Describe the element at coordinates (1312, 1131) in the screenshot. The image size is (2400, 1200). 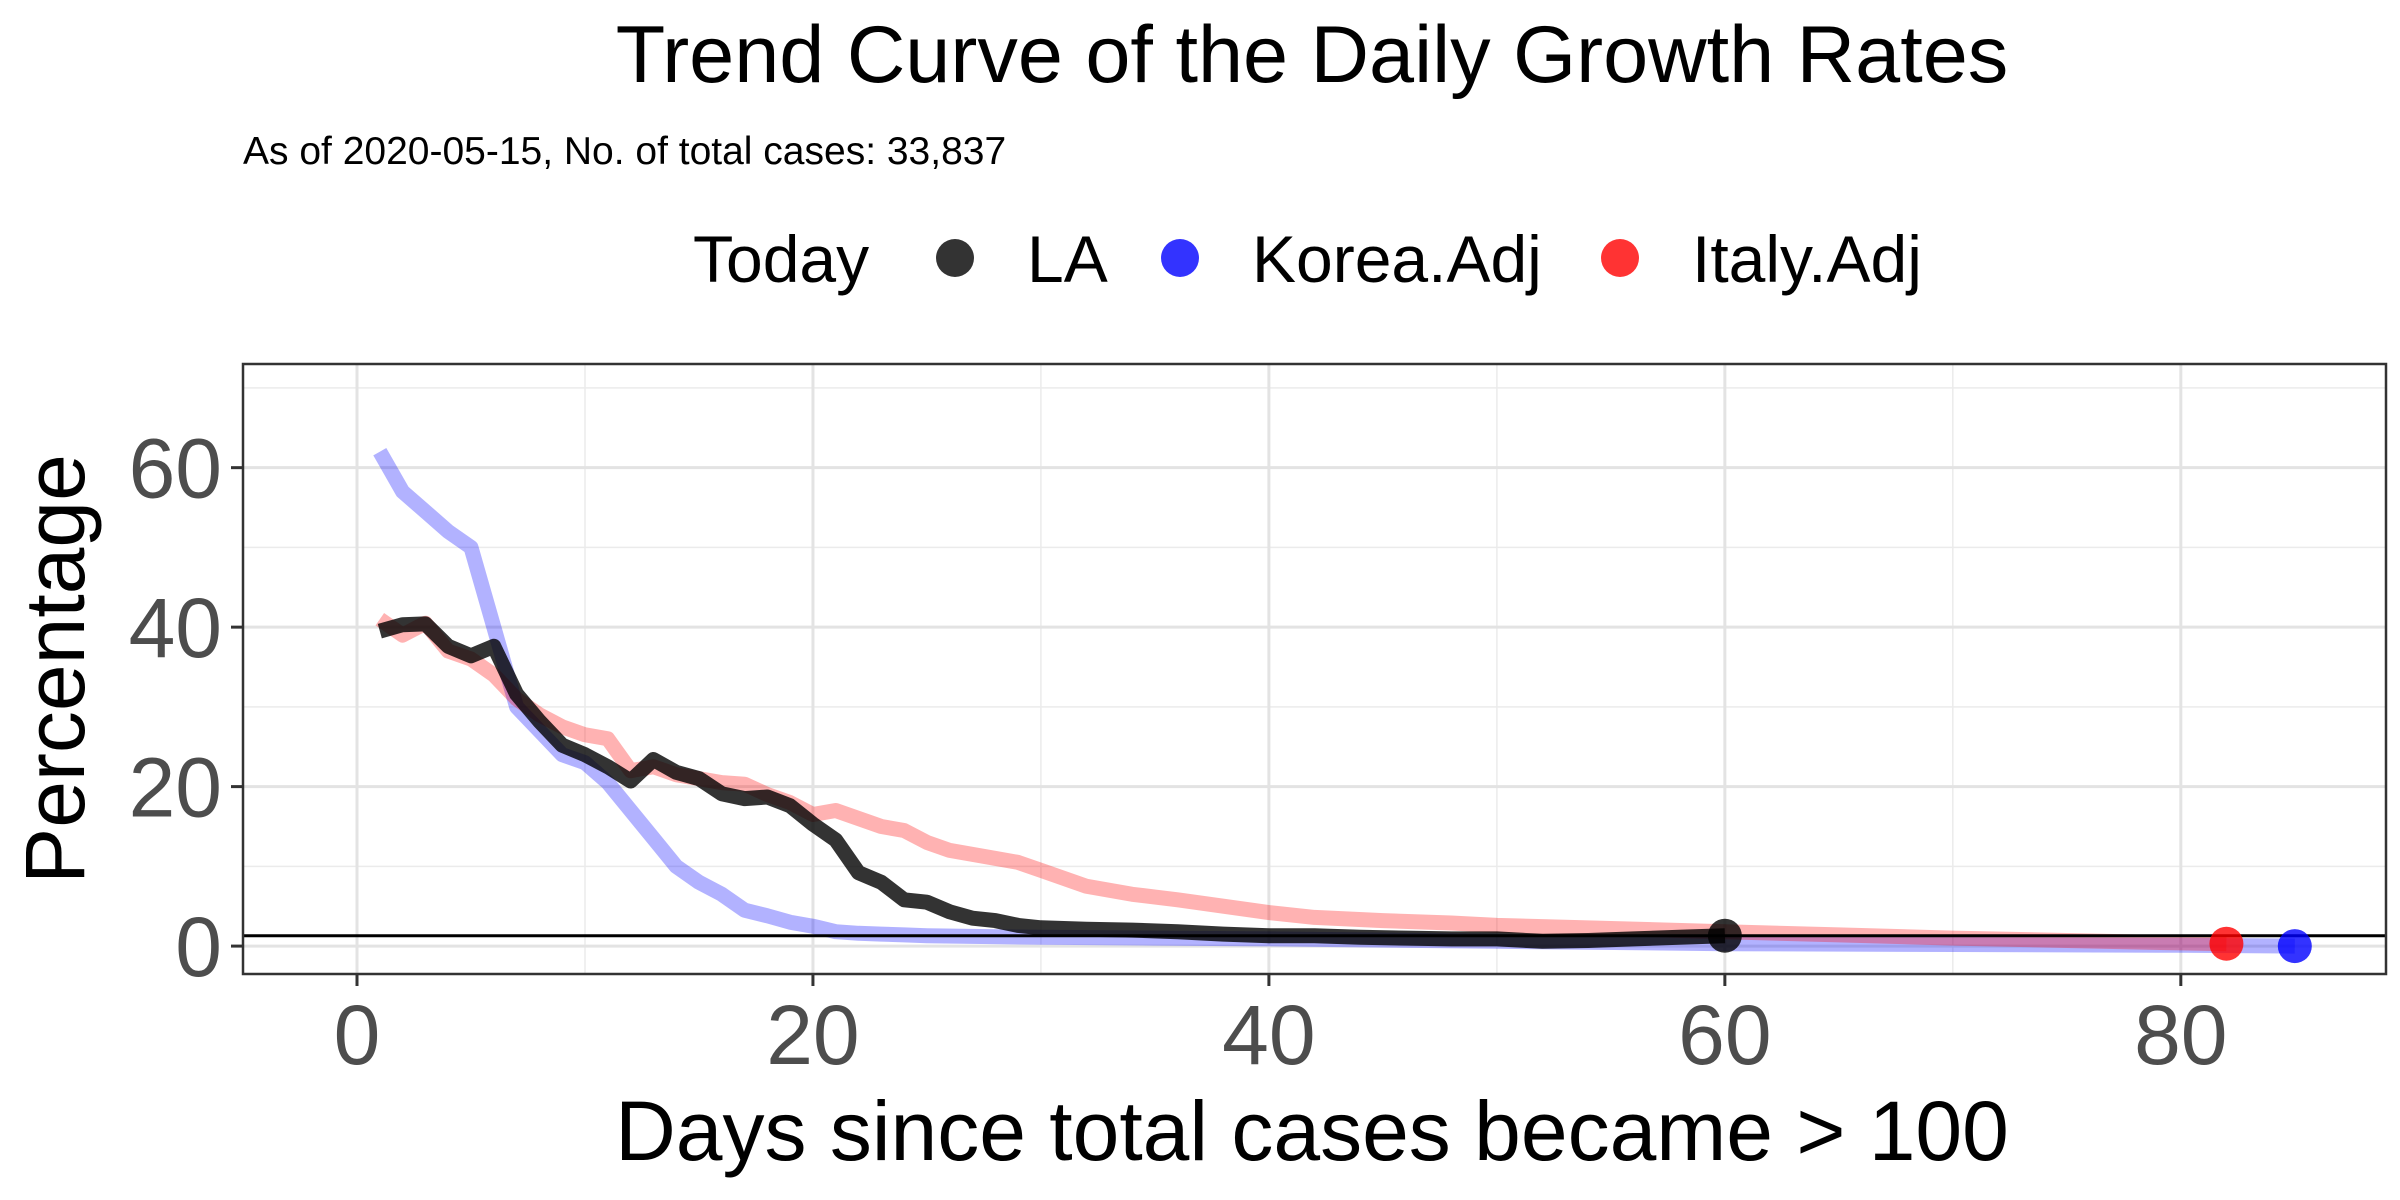
I see `x-axis-label: Days since total cases became > 100` at that location.